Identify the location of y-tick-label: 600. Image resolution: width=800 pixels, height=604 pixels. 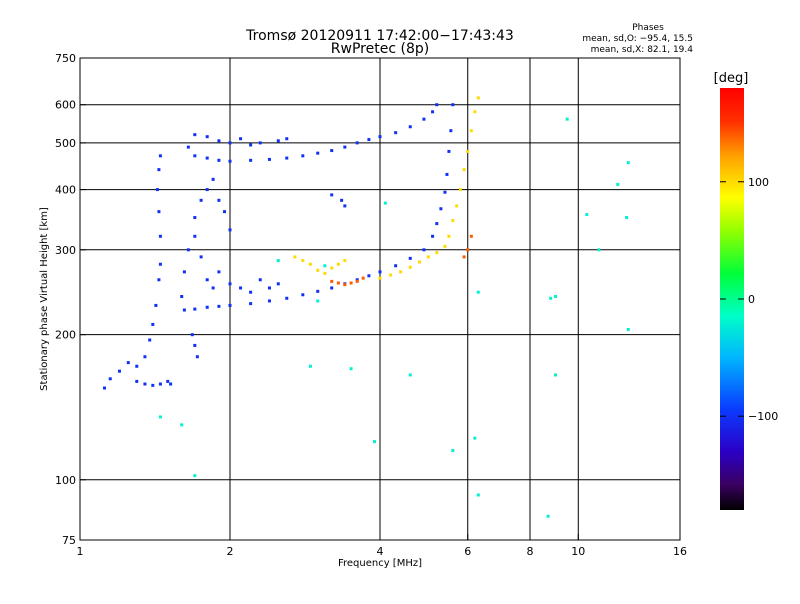
(65, 105).